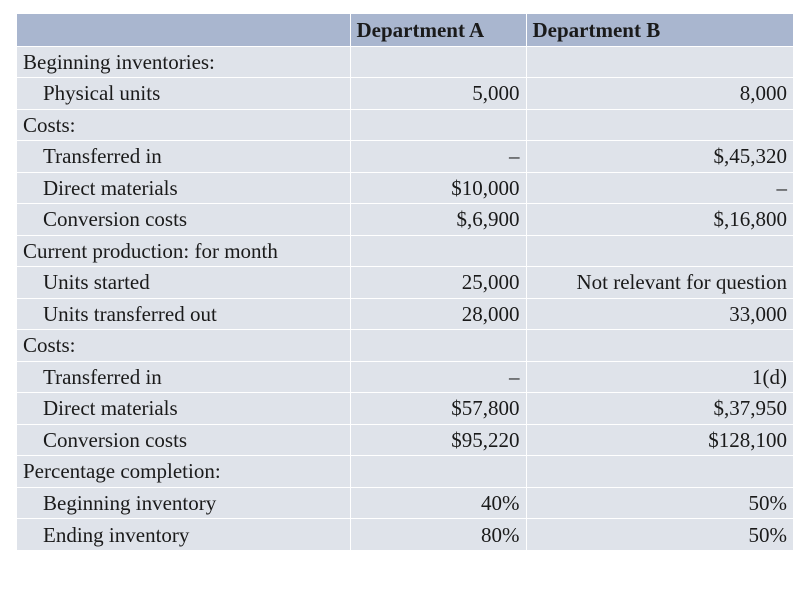 The width and height of the screenshot is (808, 598). Describe the element at coordinates (659, 219) in the screenshot. I see `department-b-value: $,16,800` at that location.